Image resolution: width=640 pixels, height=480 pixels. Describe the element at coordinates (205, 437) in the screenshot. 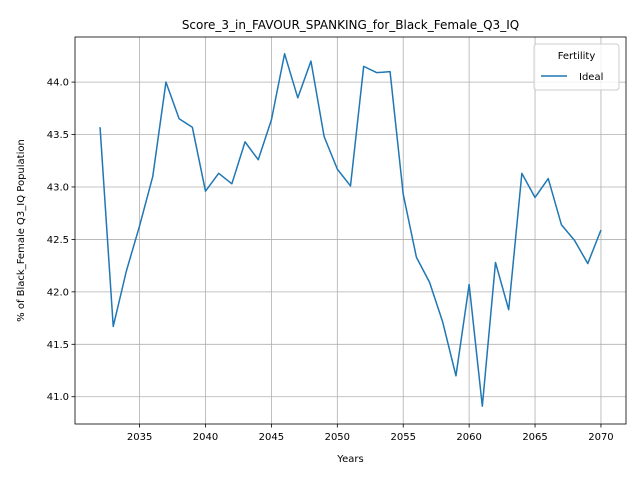

I see `x-tick-label: 2040` at that location.